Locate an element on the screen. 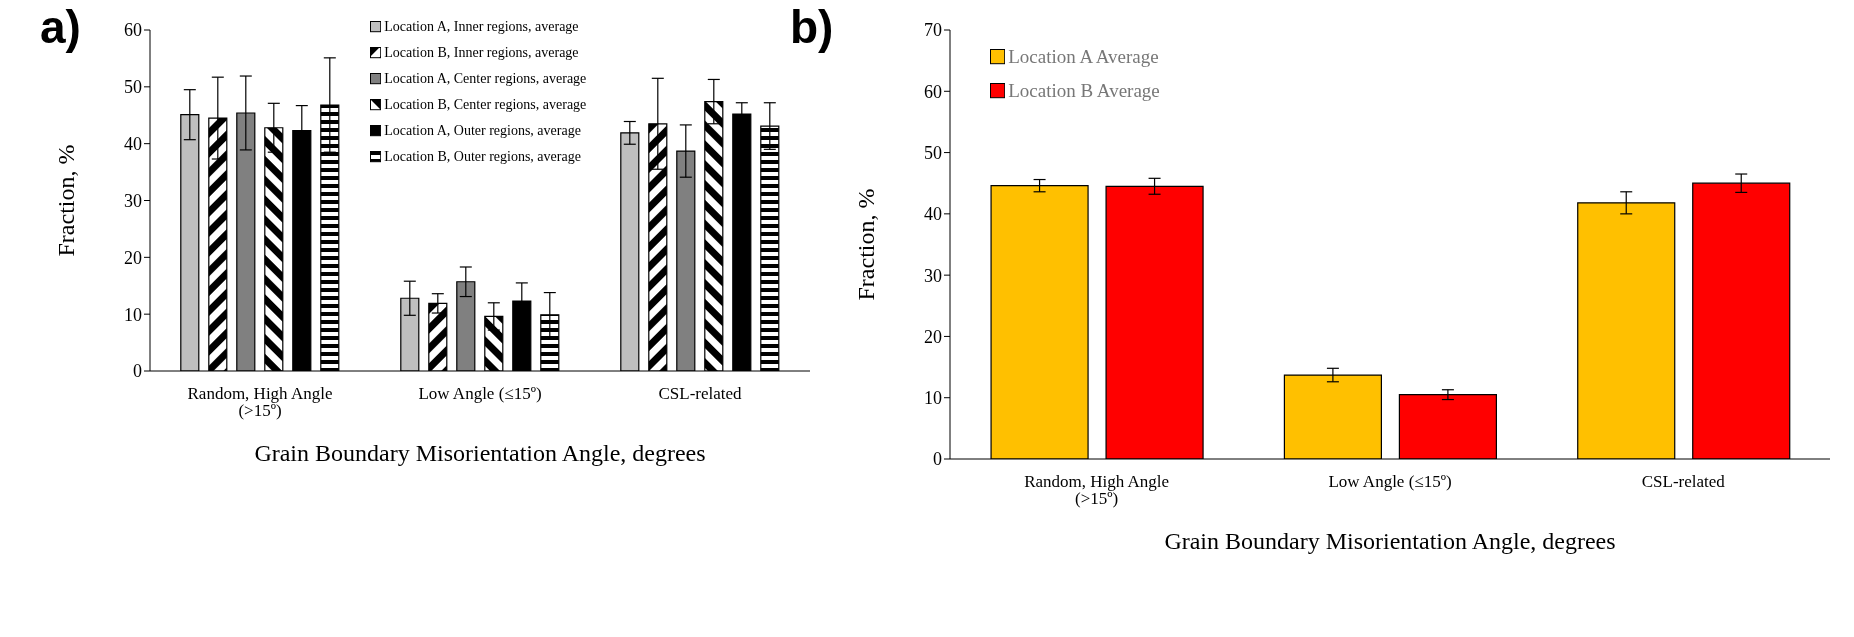  legend-label: Location A, Center regions, average is located at coordinates (485, 79).